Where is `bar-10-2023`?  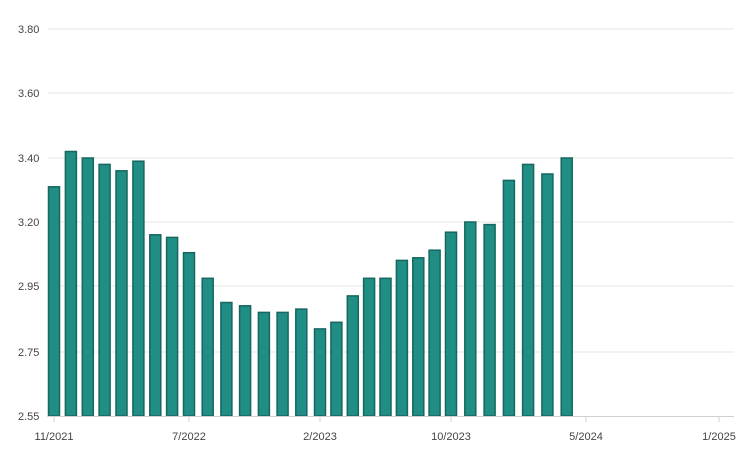
bar-10-2023 is located at coordinates (451, 324).